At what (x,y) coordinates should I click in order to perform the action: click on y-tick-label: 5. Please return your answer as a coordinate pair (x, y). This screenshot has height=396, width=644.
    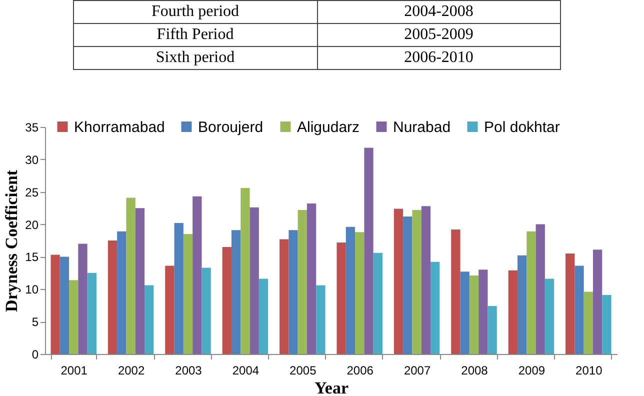
    Looking at the image, I should click on (35, 322).